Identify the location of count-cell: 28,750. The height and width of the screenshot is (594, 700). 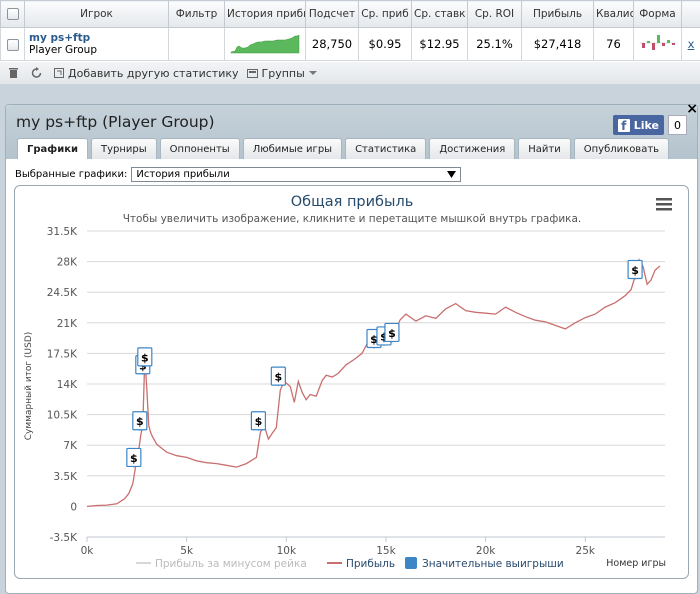
(332, 44).